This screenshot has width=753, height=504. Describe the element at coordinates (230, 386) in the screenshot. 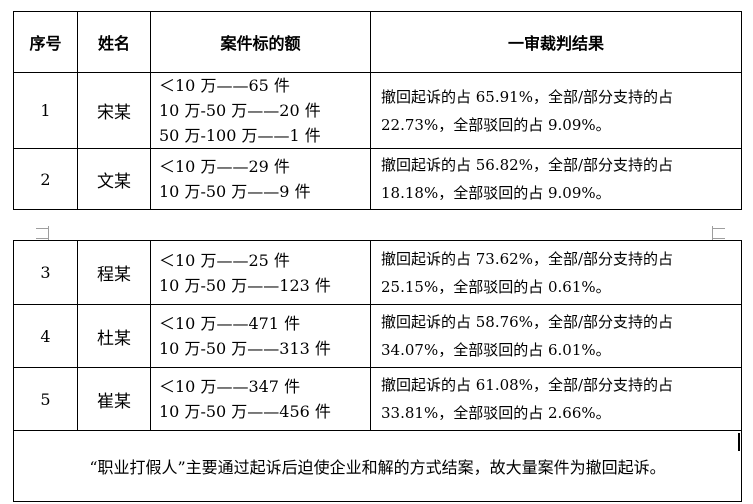

I see `amount-line: ＜10 万——347 件` at that location.